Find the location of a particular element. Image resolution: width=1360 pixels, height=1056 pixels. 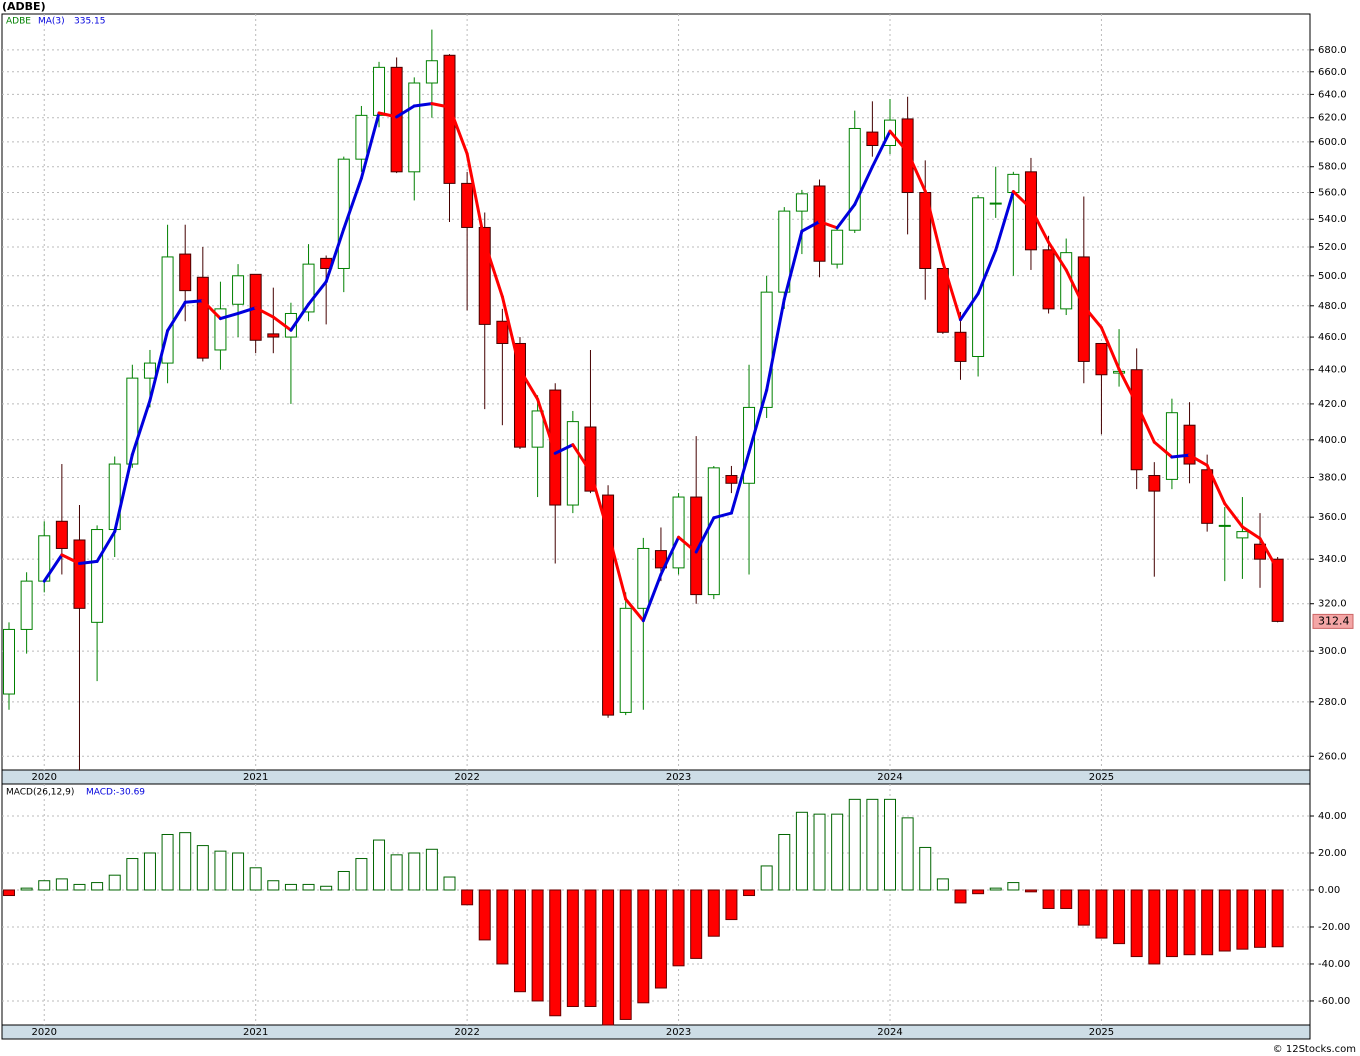

y-tick-label: 620.0 is located at coordinates (1332, 118).